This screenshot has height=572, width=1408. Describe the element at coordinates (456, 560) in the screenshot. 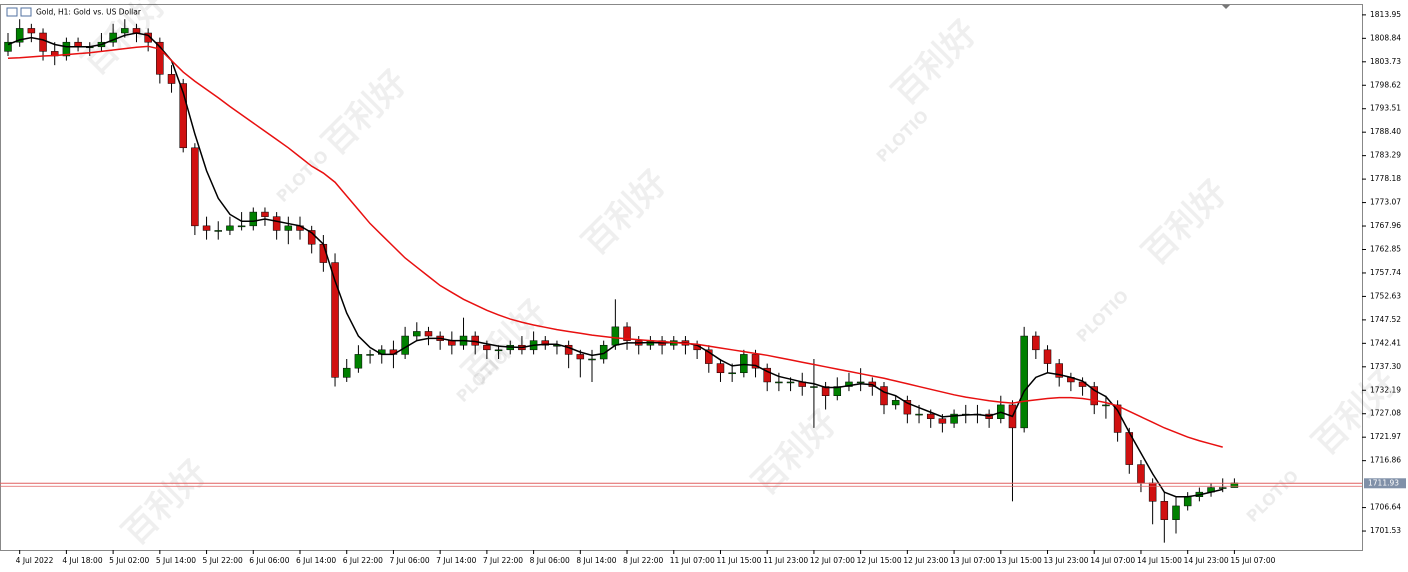

I see `x-tick-label: 7 Jul 14:00` at that location.